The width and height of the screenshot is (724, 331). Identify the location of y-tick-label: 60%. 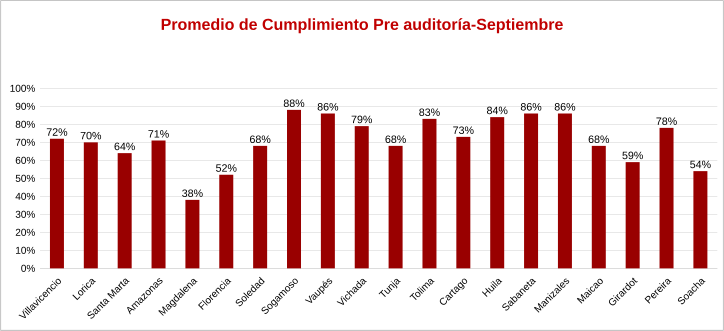
(25, 160).